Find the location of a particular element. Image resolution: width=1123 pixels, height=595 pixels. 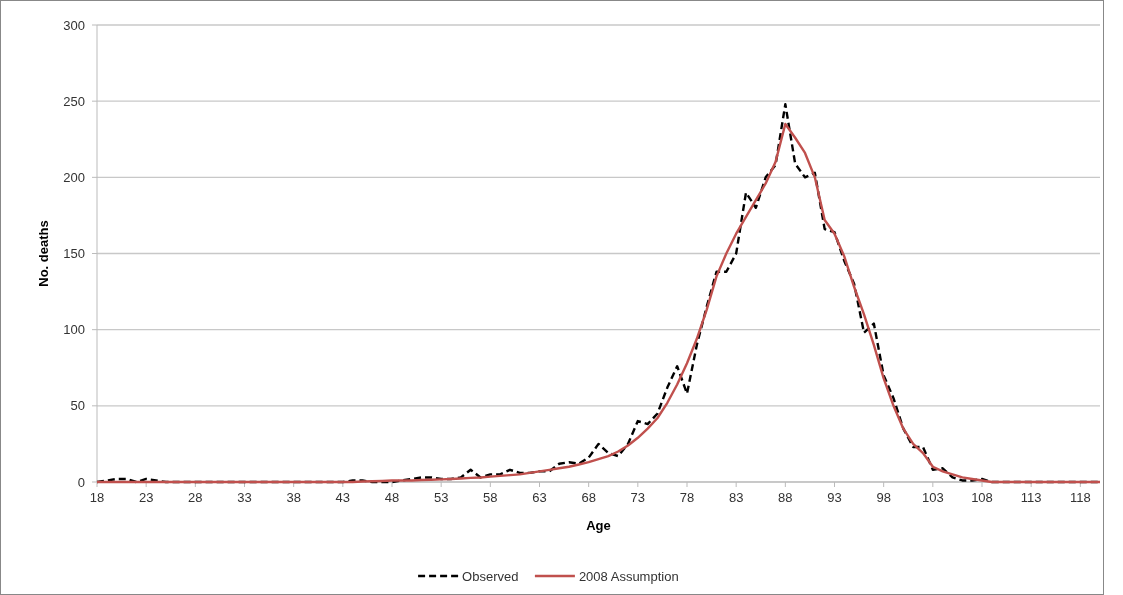

y-tick-label: 250 is located at coordinates (74, 101).